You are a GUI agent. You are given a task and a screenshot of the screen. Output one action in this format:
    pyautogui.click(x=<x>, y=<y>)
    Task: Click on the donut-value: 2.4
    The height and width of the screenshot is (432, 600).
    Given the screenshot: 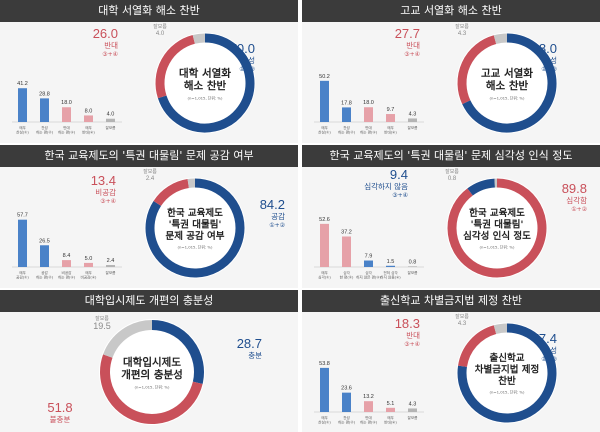 What is the action you would take?
    pyautogui.click(x=150, y=179)
    